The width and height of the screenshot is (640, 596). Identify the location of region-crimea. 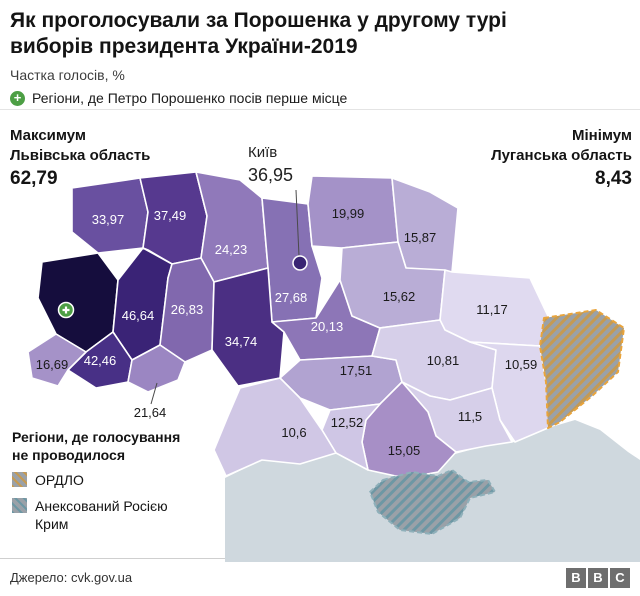
(432, 502).